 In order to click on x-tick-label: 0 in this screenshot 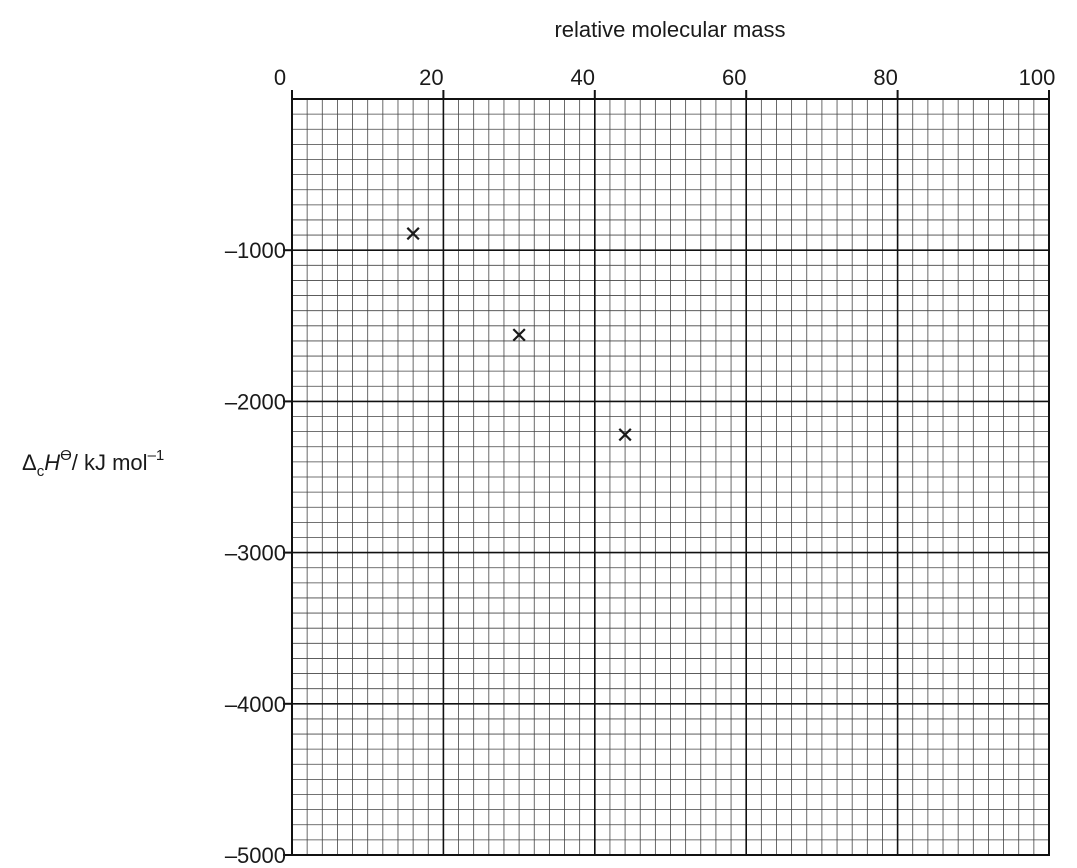, I will do `click(280, 77)`.